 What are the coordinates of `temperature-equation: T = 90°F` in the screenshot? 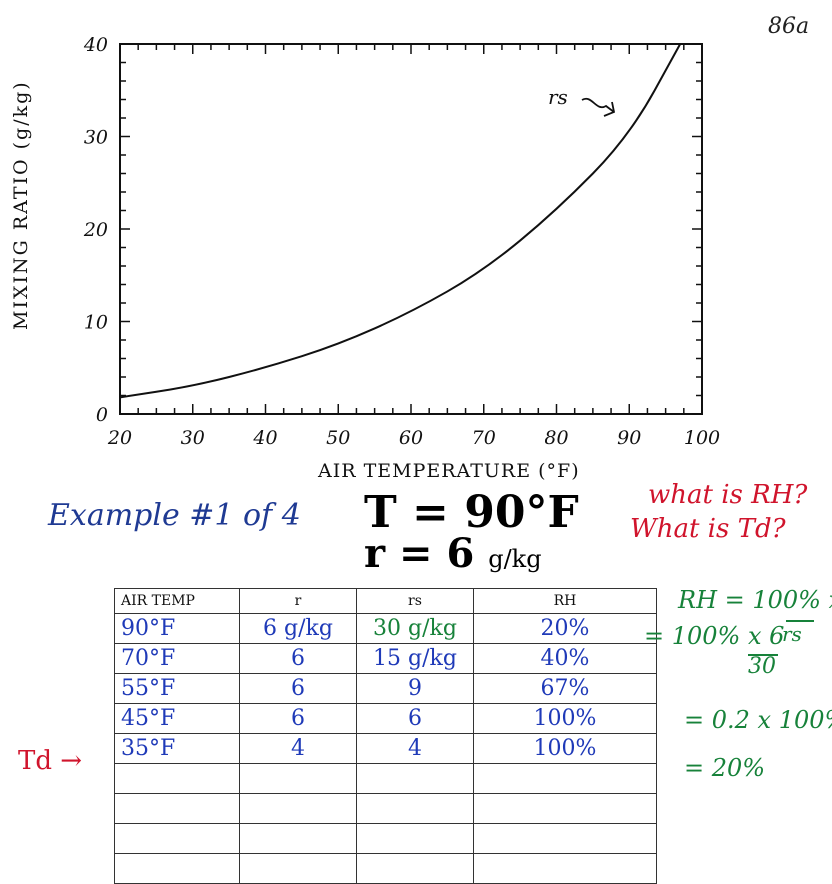 It's located at (471, 512).